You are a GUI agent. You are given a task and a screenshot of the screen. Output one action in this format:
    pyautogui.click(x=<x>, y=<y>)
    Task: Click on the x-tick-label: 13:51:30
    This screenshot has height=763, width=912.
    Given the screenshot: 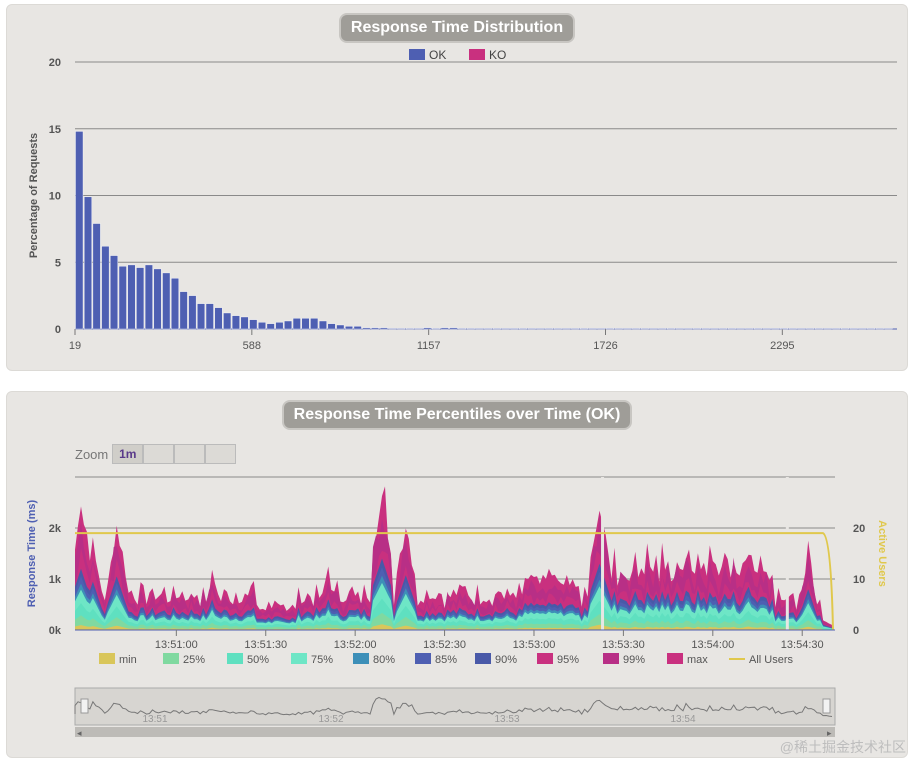 What is the action you would take?
    pyautogui.click(x=265, y=645)
    